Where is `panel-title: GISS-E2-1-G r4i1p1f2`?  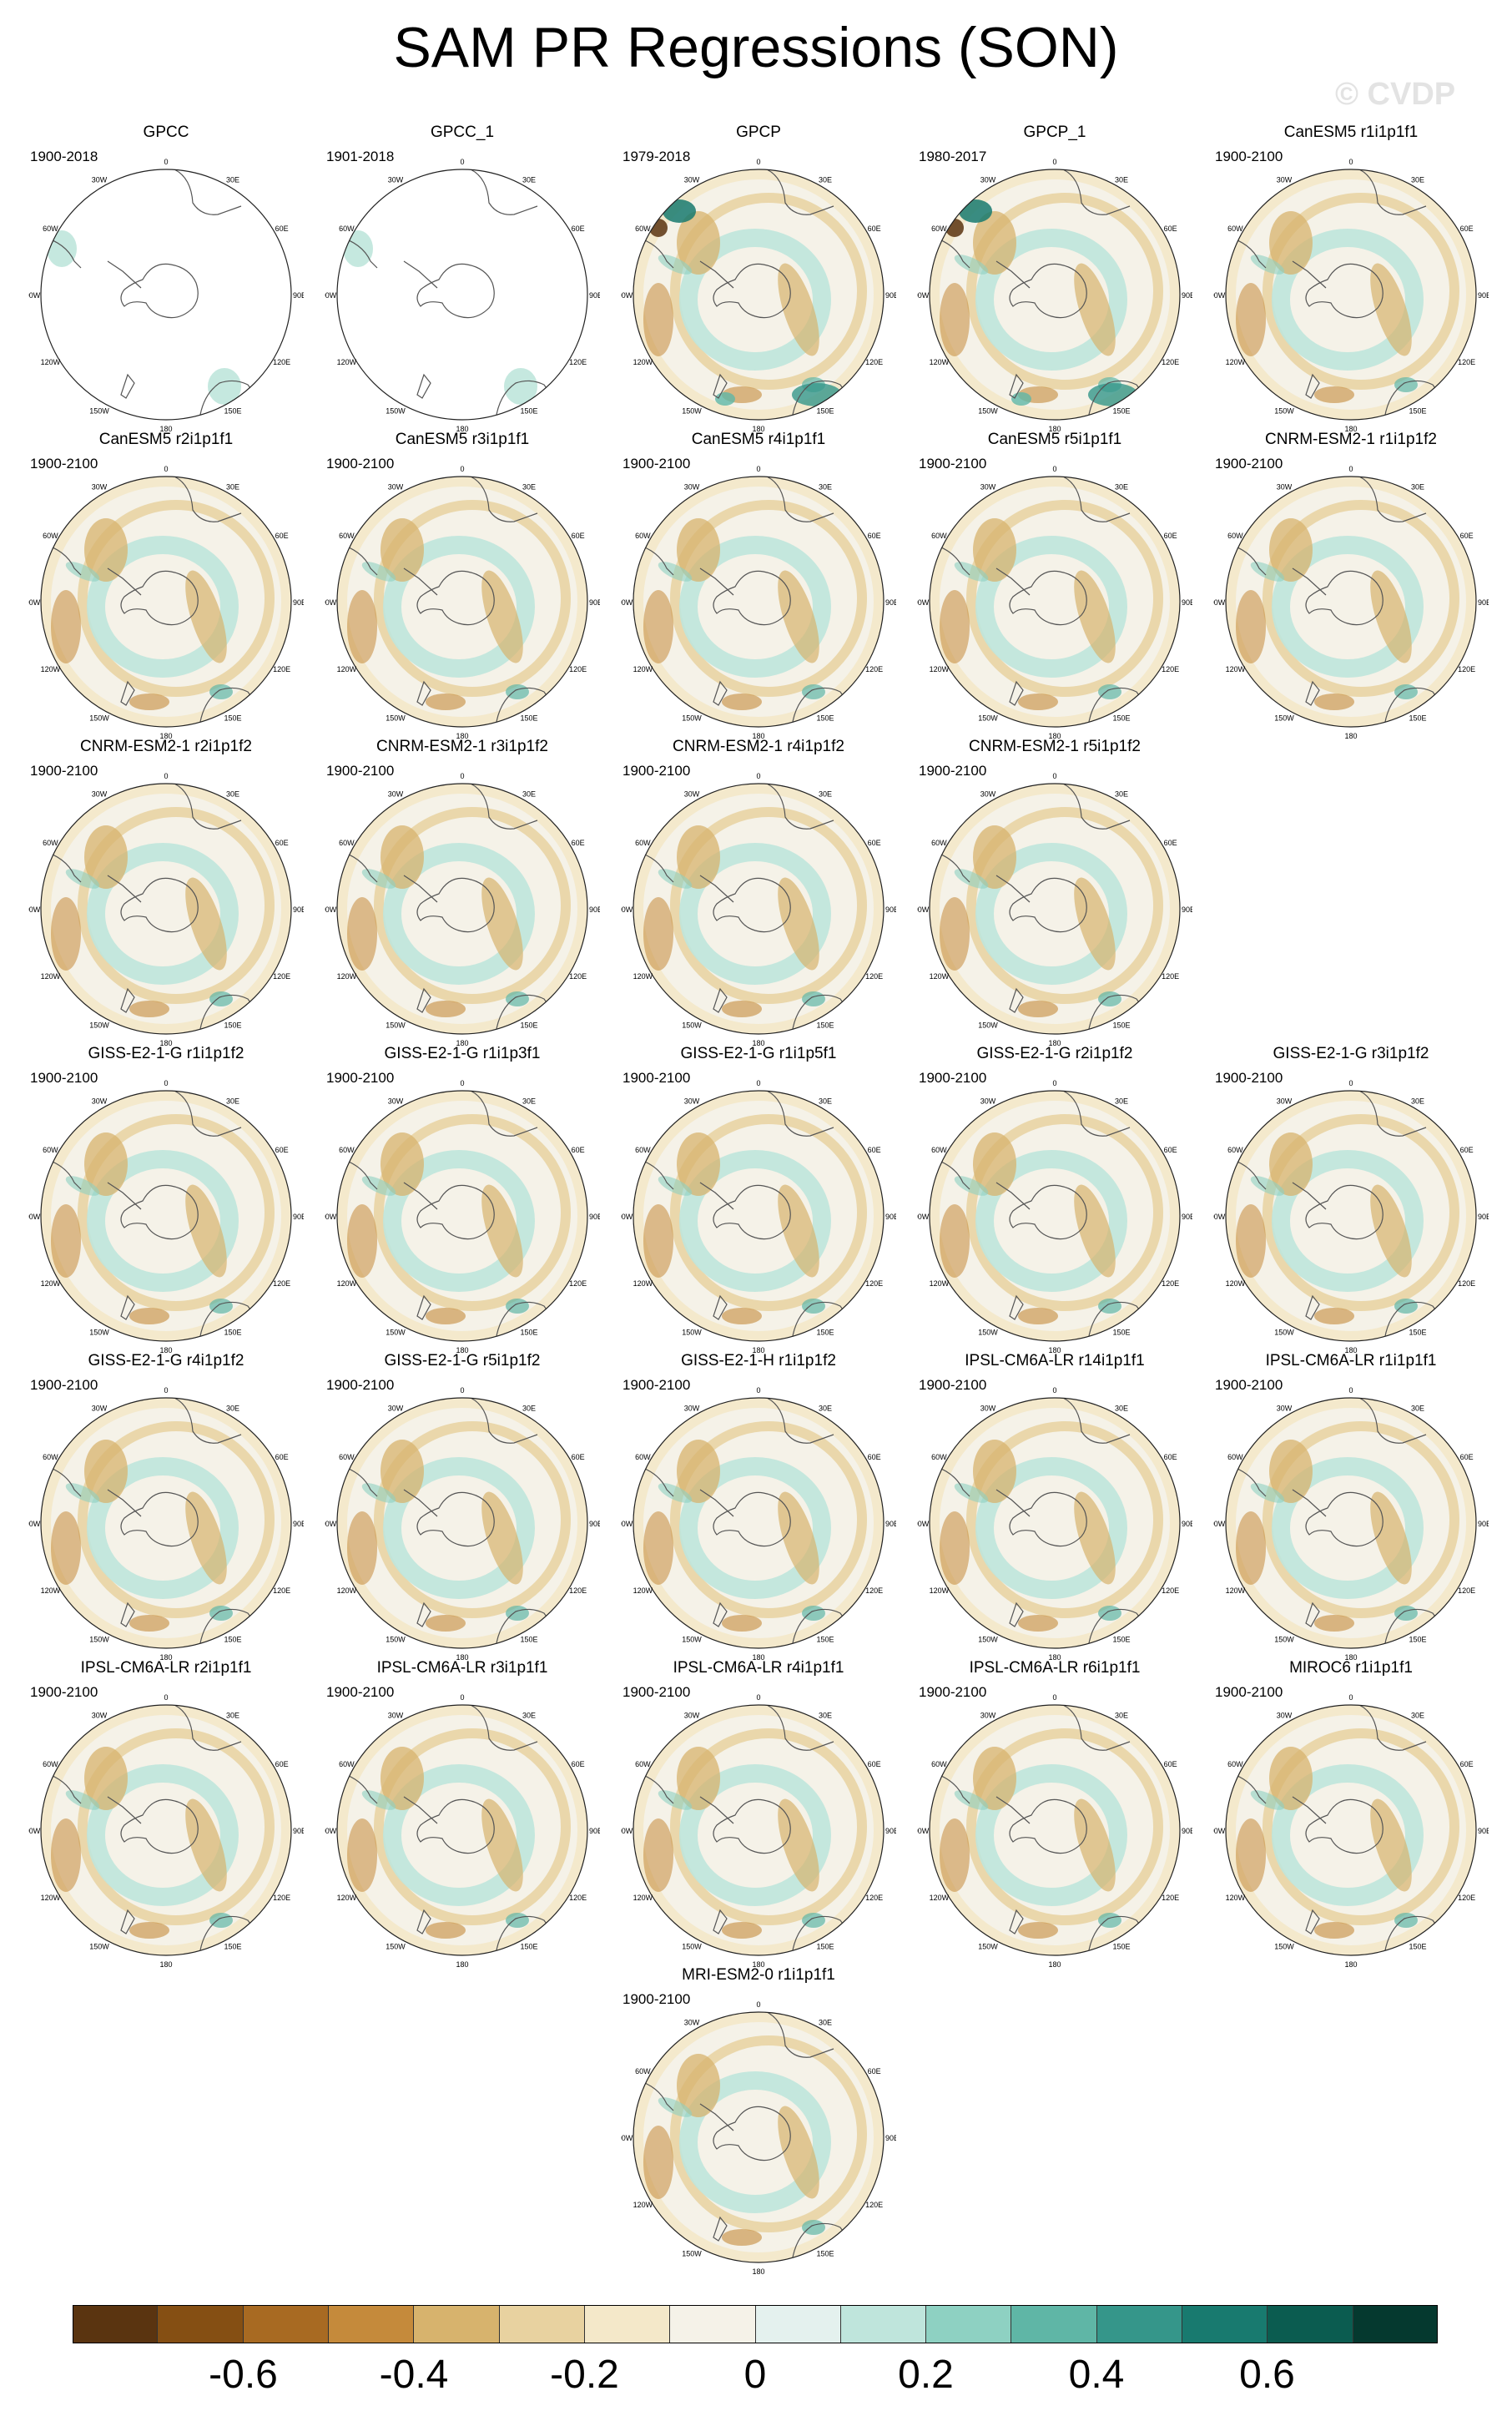 panel-title: GISS-E2-1-G r4i1p1f2 is located at coordinates (166, 1360).